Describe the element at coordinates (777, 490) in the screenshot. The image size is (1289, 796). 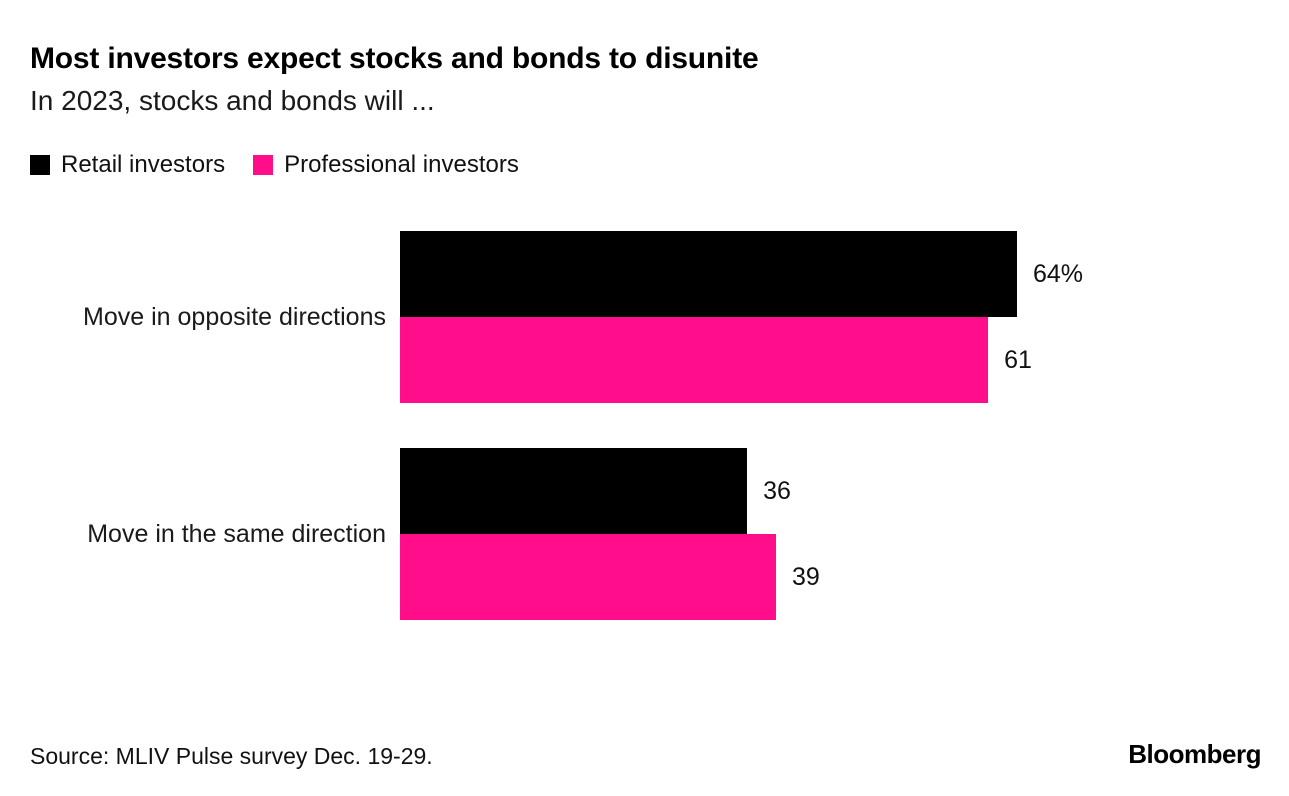
I see `bar-value-label: 36` at that location.